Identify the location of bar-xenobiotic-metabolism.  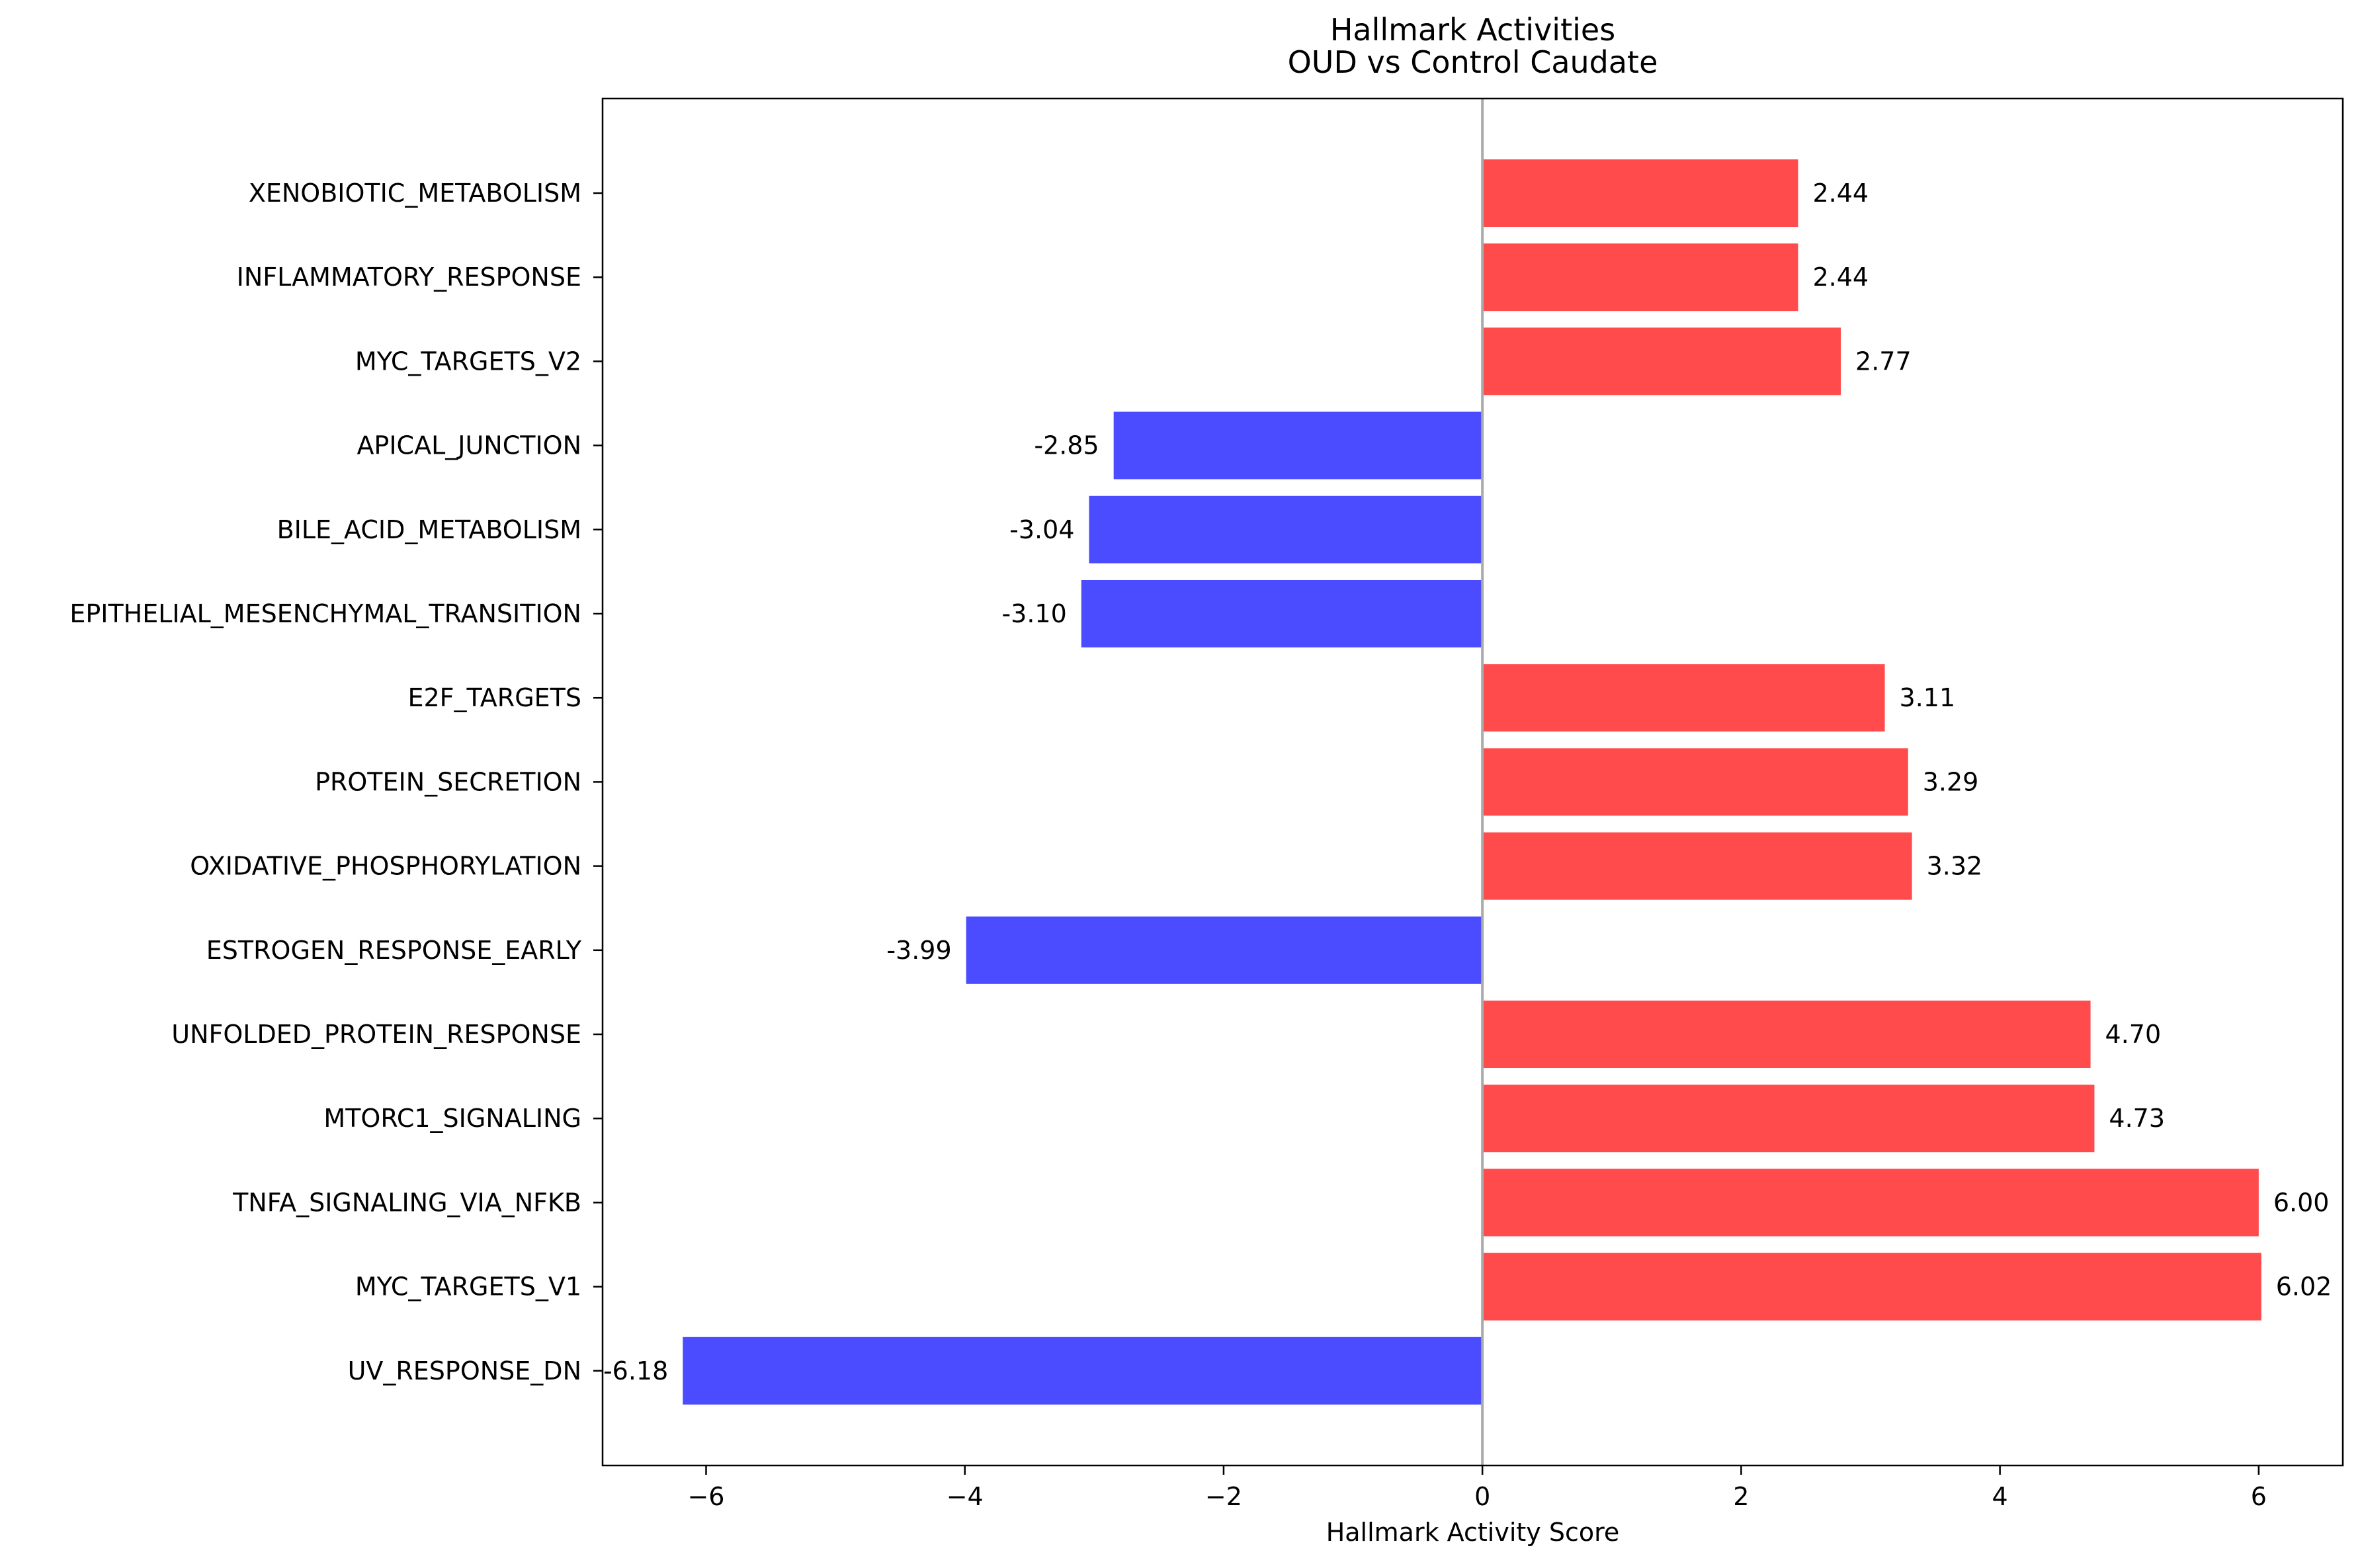
(1640, 193).